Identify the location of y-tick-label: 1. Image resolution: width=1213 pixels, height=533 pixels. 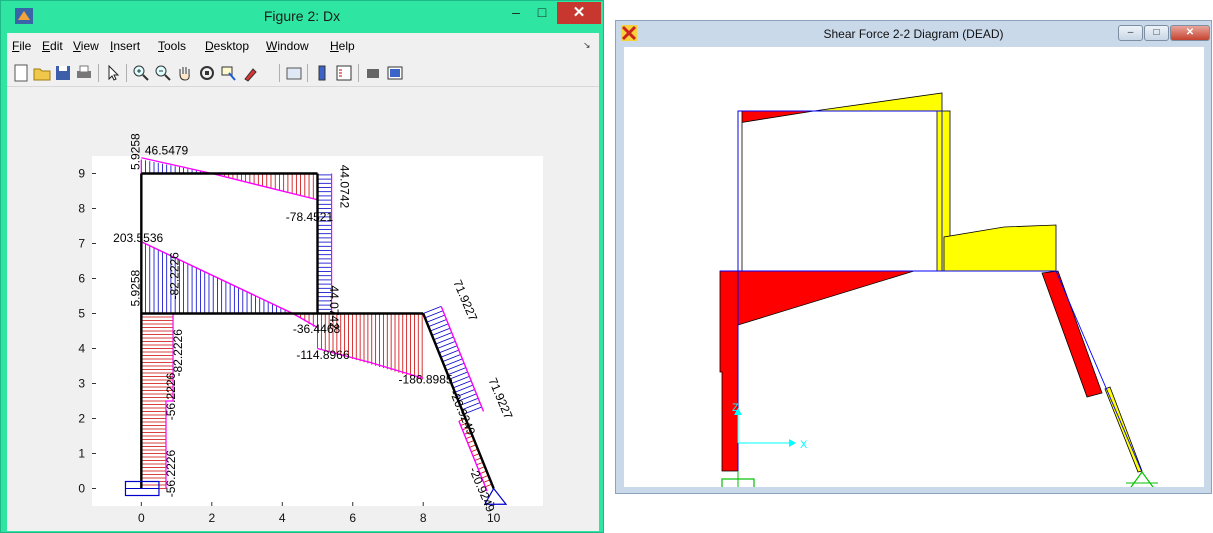
(81, 454).